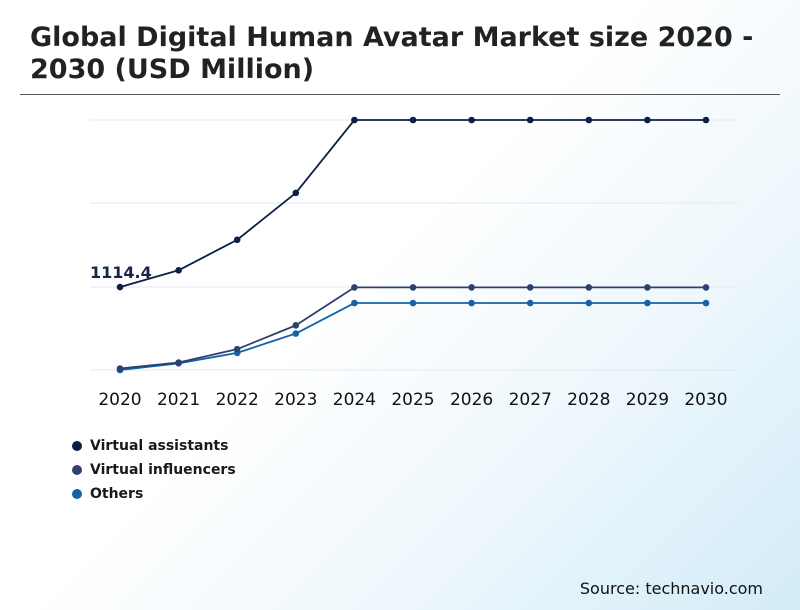 The image size is (800, 610). What do you see at coordinates (589, 287) in the screenshot?
I see `data-point-virtual-influencers-2028` at bounding box center [589, 287].